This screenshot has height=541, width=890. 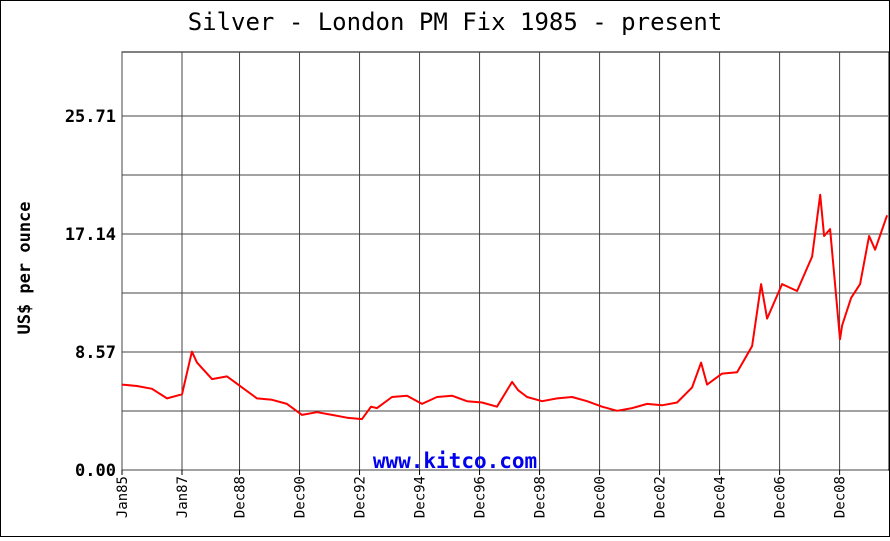 What do you see at coordinates (241, 497) in the screenshot?
I see `x-tick-label: Dec88` at bounding box center [241, 497].